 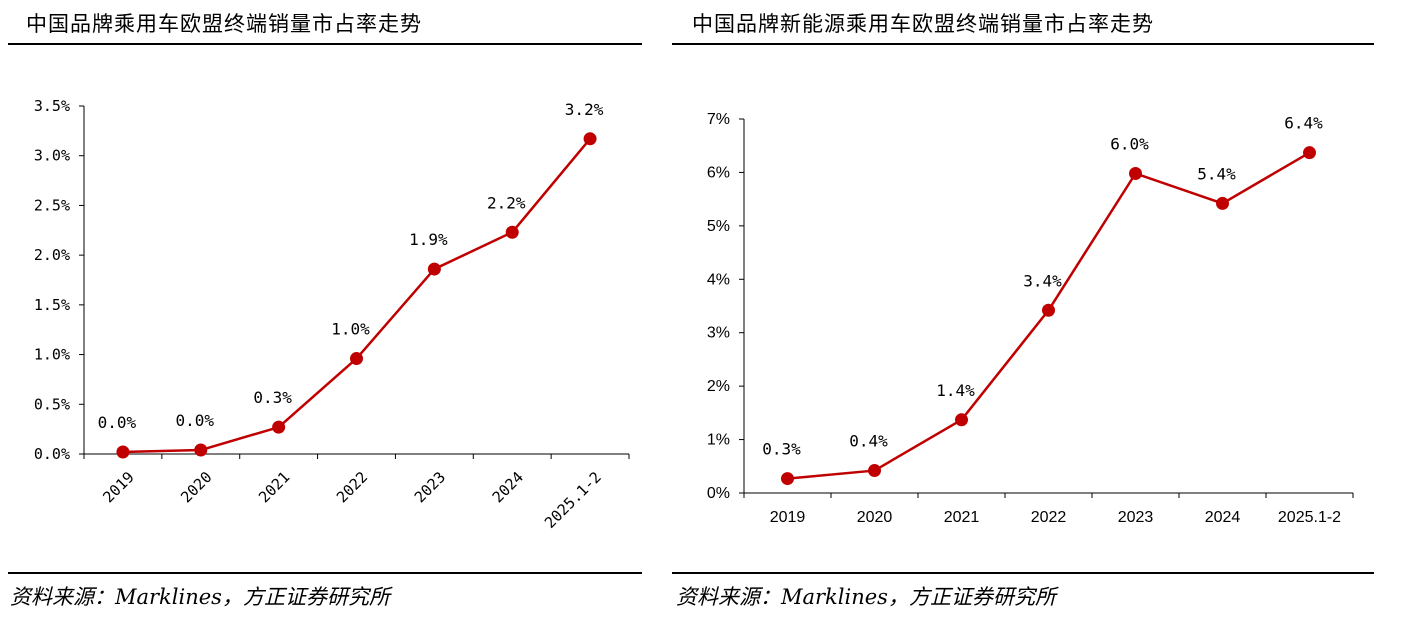 What do you see at coordinates (718, 493) in the screenshot?
I see `y-tick-label: 0%` at bounding box center [718, 493].